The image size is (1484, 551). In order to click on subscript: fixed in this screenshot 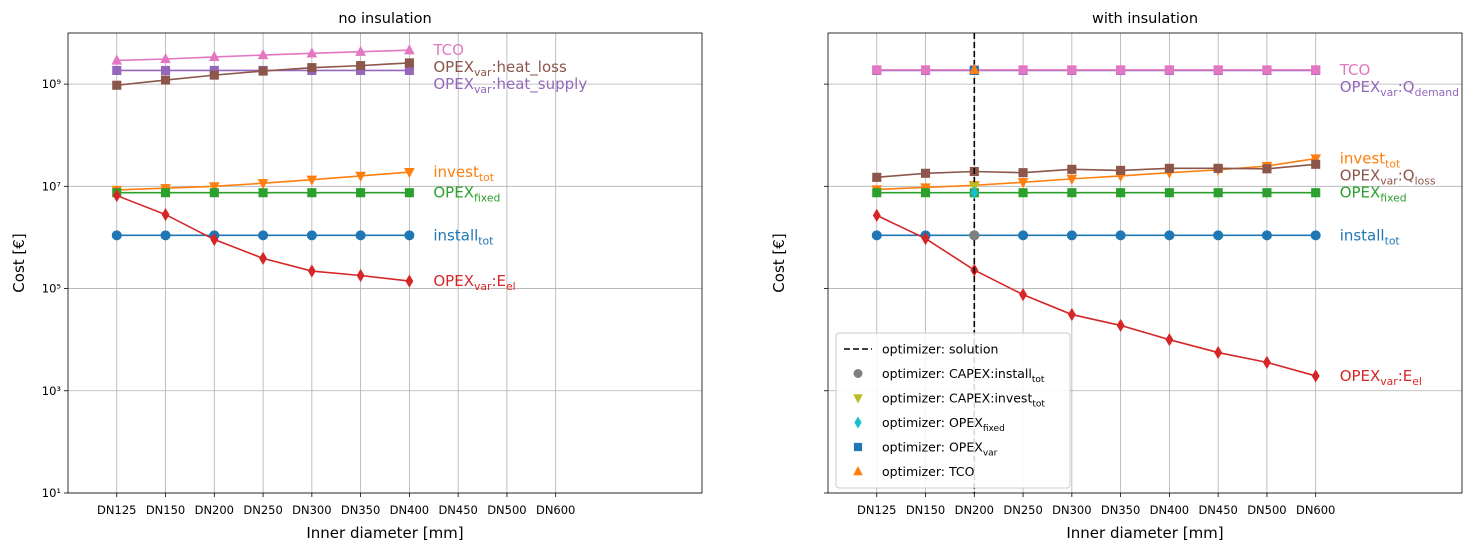, I will do `click(487, 198)`.